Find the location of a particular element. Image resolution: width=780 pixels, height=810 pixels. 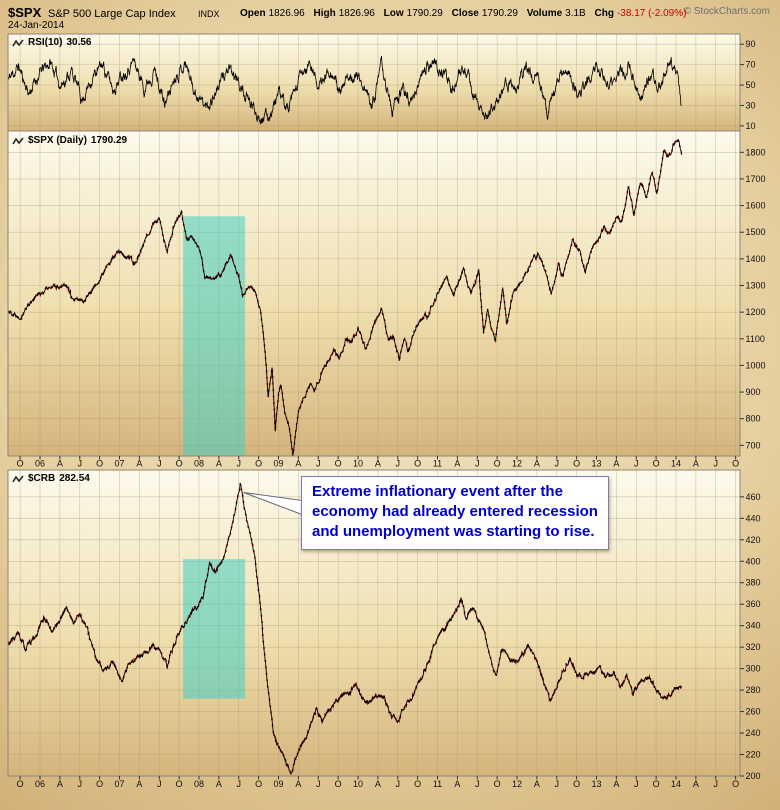

y-axis-label: 320 is located at coordinates (753, 647).